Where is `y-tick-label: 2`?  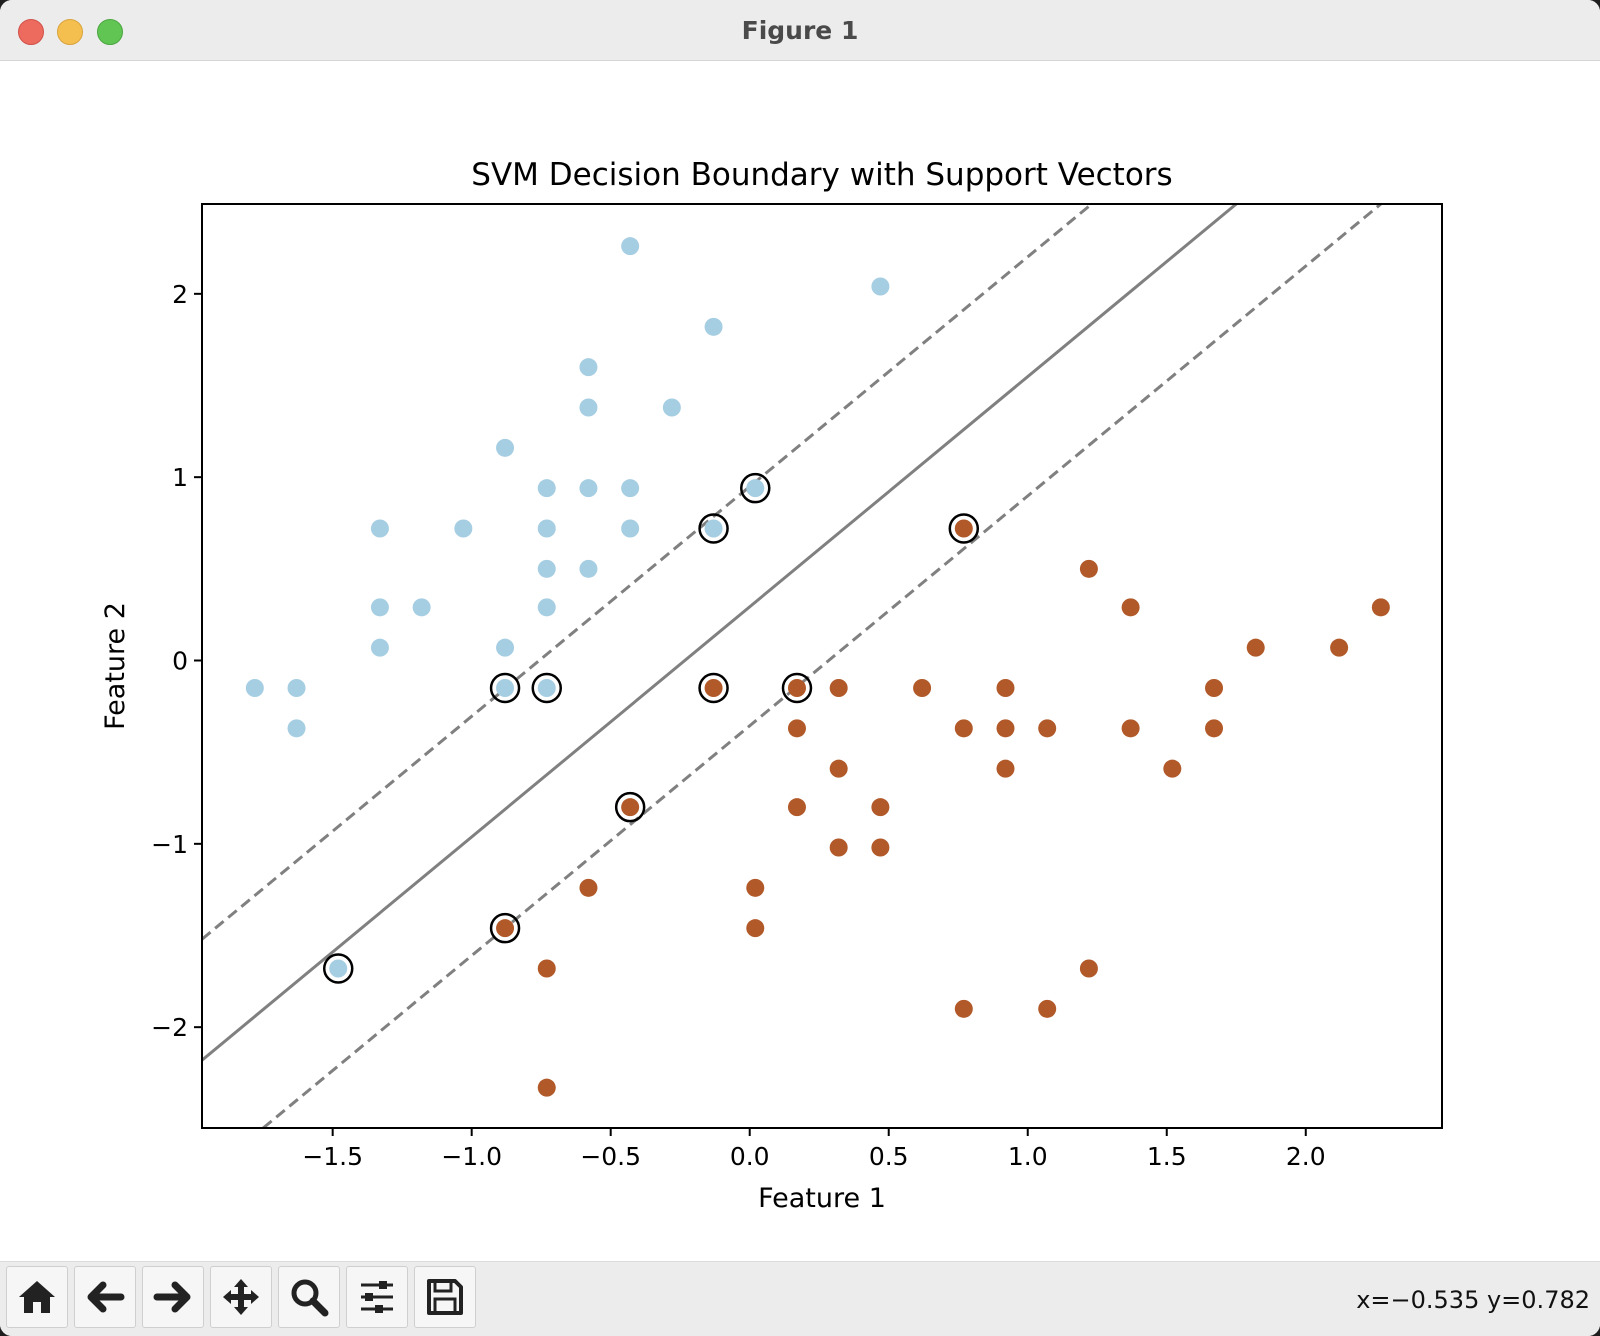 y-tick-label: 2 is located at coordinates (180, 294).